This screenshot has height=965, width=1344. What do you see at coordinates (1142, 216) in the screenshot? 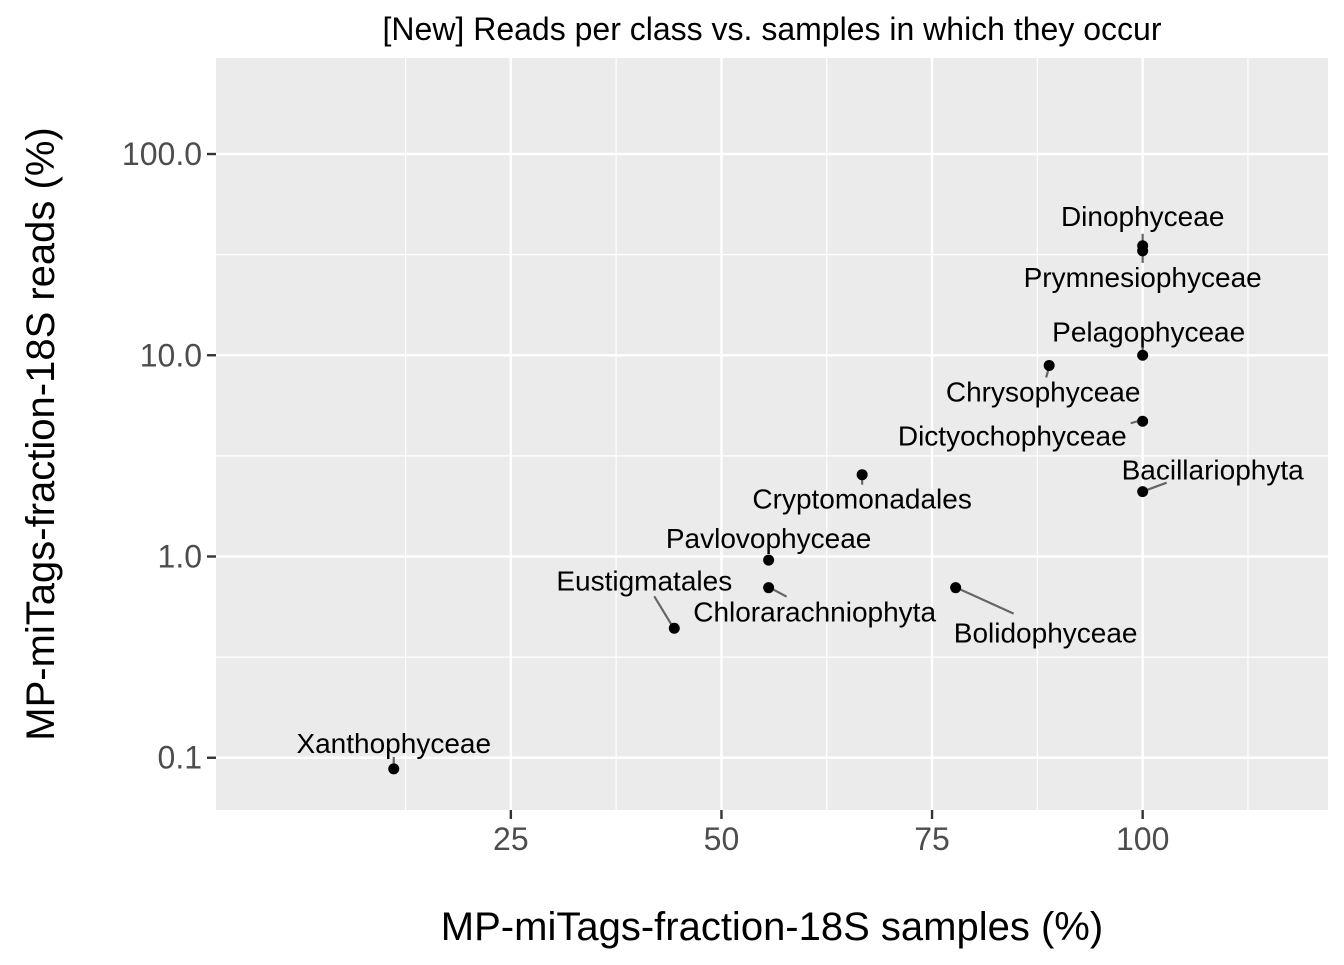
I see `label-dinophyceae: Dinophyceae` at bounding box center [1142, 216].